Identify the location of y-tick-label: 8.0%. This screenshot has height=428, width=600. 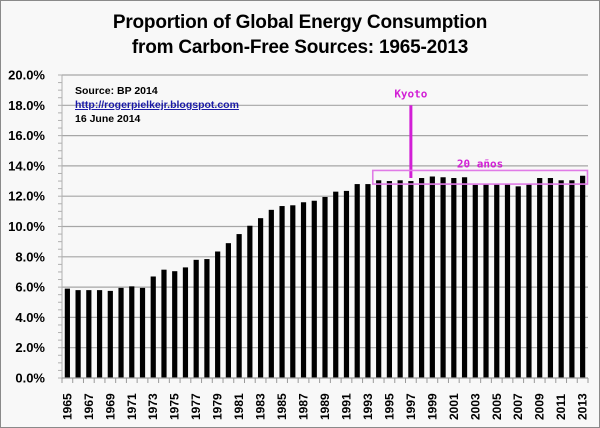
(30, 256).